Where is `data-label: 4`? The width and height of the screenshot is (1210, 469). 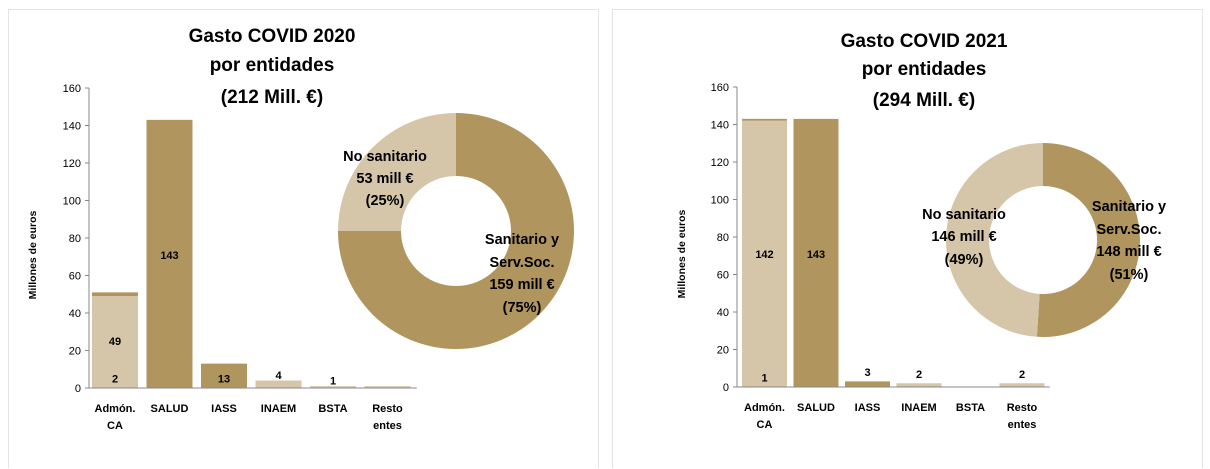 data-label: 4 is located at coordinates (278, 376).